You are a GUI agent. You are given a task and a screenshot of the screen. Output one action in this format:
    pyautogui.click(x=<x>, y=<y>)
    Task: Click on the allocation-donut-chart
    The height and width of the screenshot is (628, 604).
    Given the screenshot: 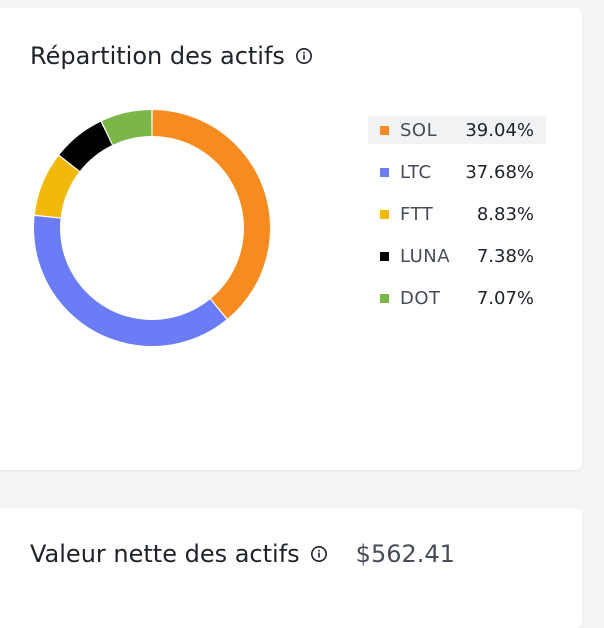 What is the action you would take?
    pyautogui.click(x=151, y=228)
    